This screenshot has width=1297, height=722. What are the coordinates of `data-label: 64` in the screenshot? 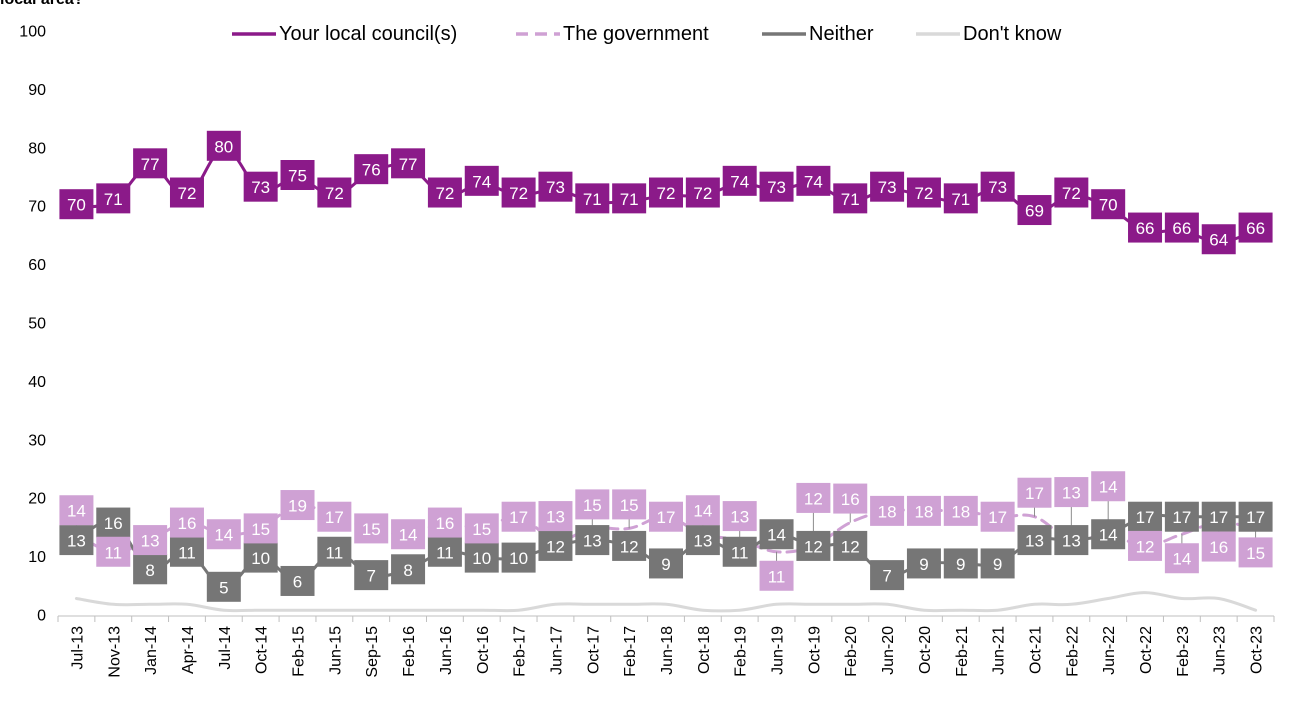 It's located at (1218, 240).